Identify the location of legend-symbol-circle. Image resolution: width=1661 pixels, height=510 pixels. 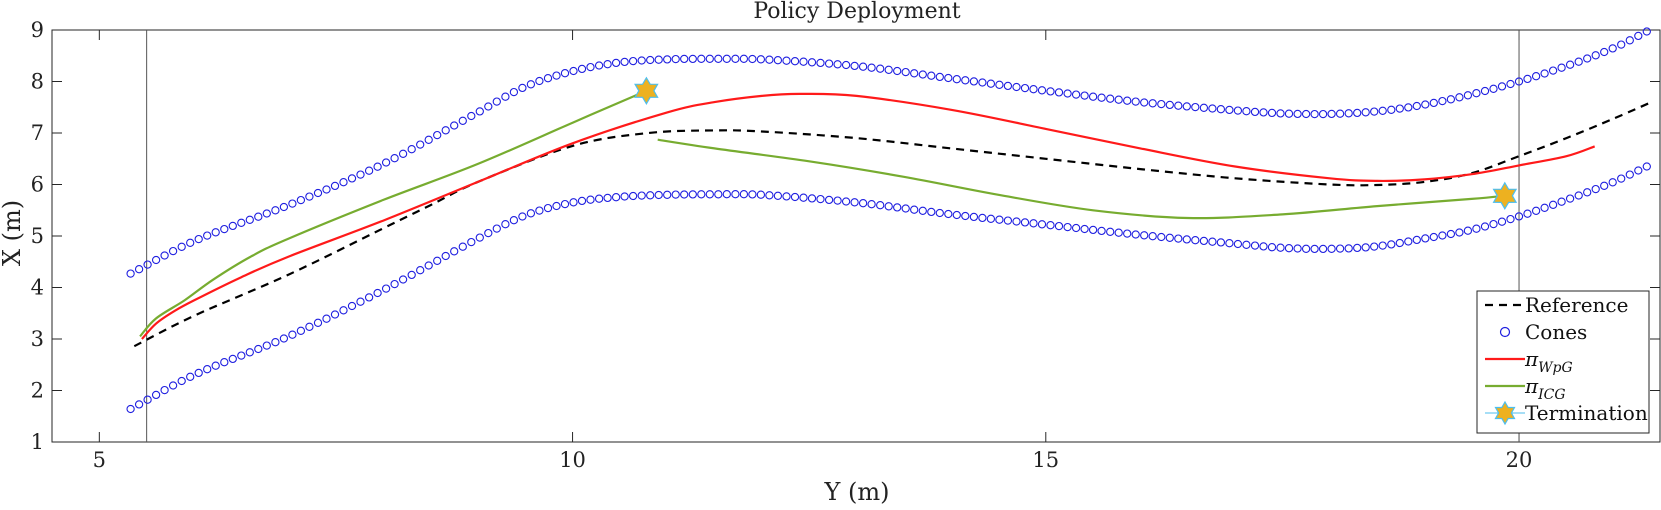
(1505, 332).